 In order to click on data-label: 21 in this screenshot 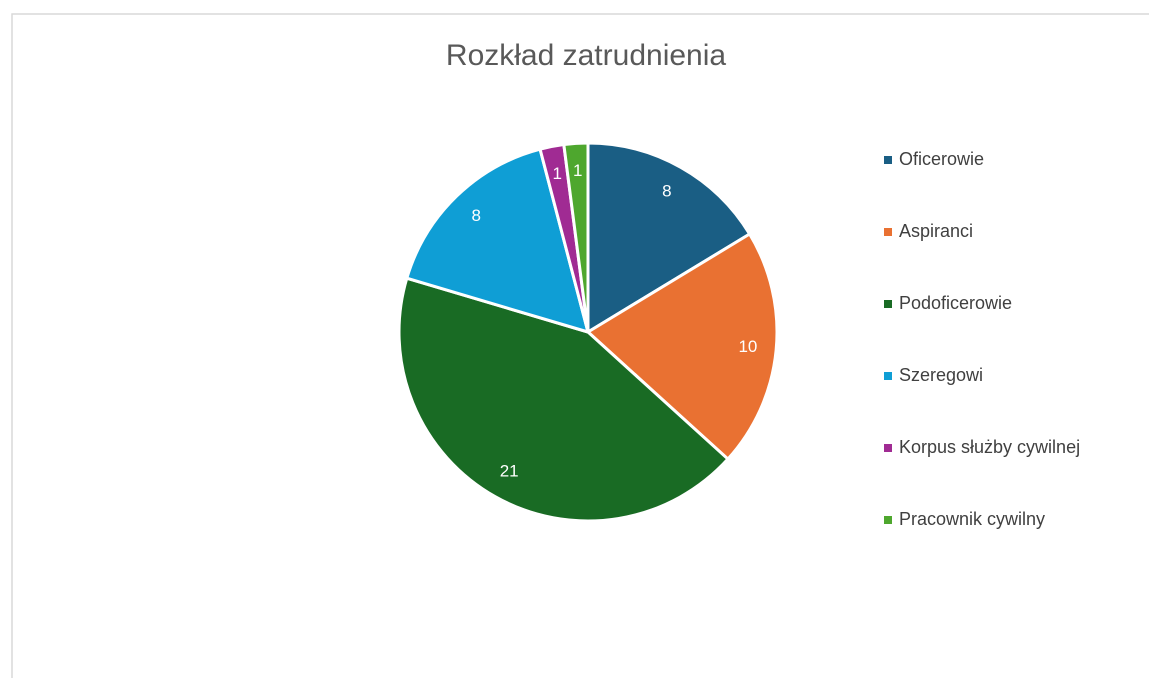, I will do `click(509, 470)`.